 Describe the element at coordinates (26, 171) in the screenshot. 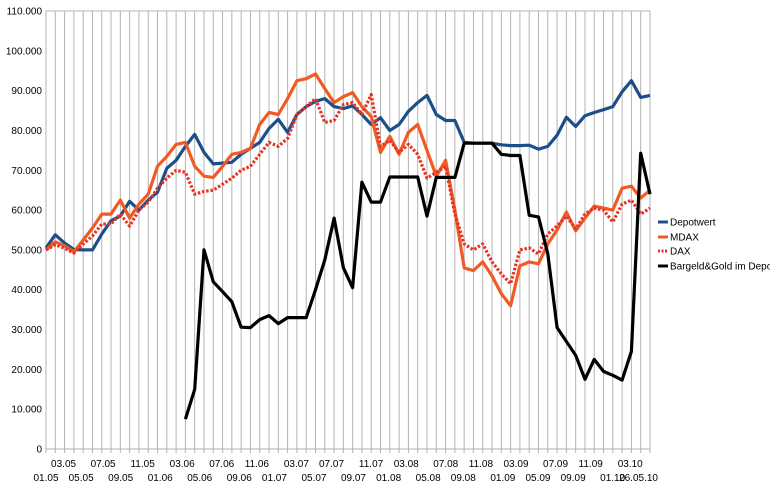

I see `y-tick-label: 70.000` at that location.